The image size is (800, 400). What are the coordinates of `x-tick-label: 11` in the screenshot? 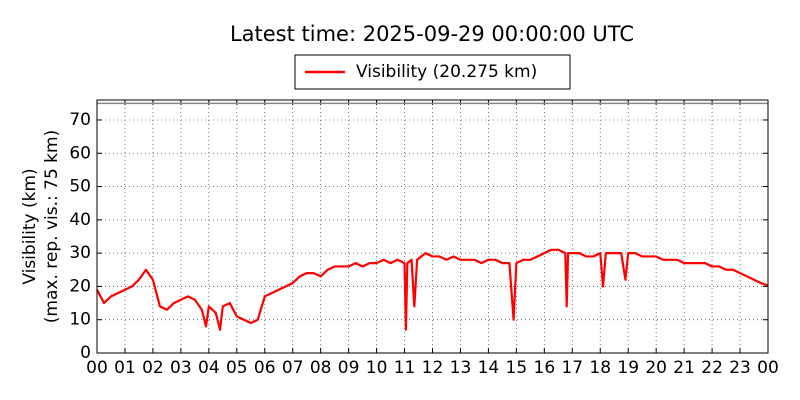 It's located at (405, 368).